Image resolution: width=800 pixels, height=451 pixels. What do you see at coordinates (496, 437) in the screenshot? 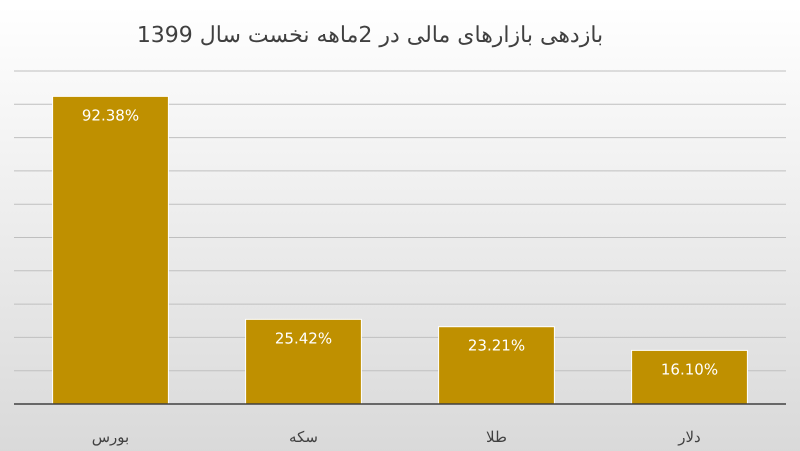
I see `x-tick-label: طلا` at bounding box center [496, 437].